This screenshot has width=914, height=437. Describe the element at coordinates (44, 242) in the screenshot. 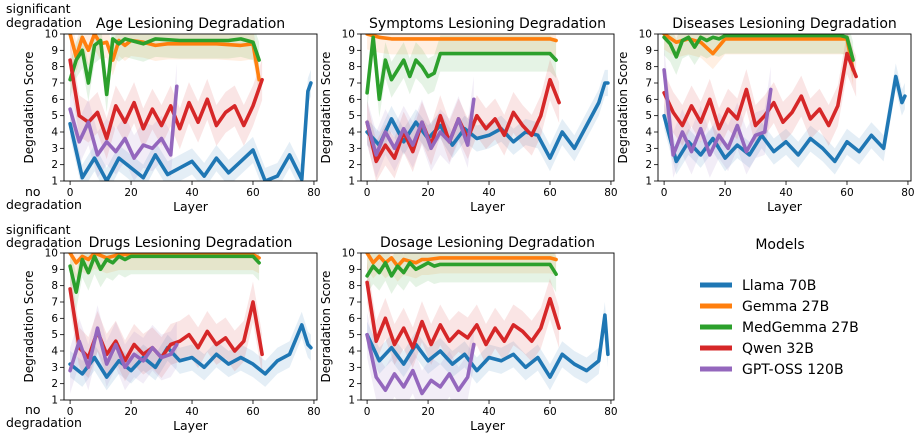

I see `significant-label-row2-line2: degradation` at that location.